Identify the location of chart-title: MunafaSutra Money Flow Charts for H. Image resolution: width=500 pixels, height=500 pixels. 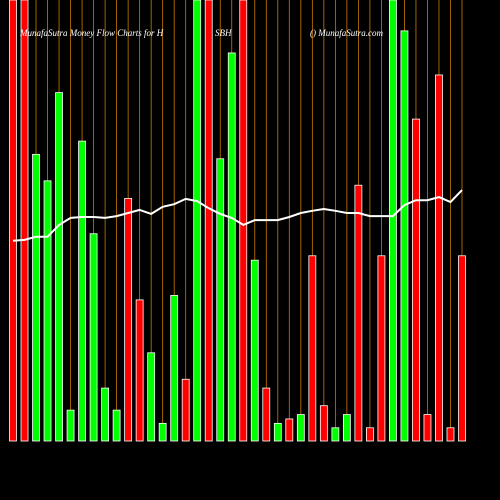
(91, 33).